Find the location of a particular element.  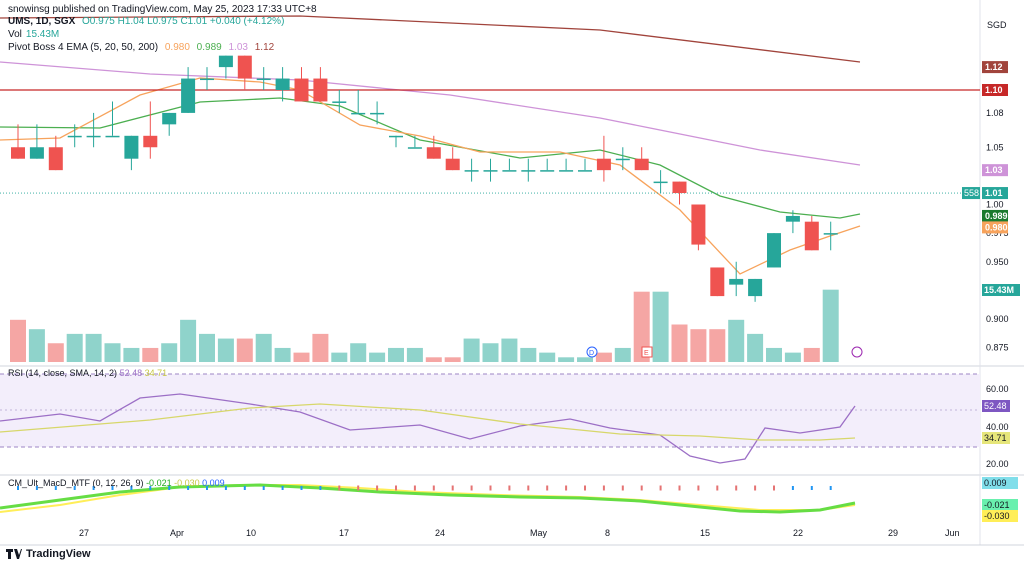

dividend-marker is located at coordinates (592, 352).